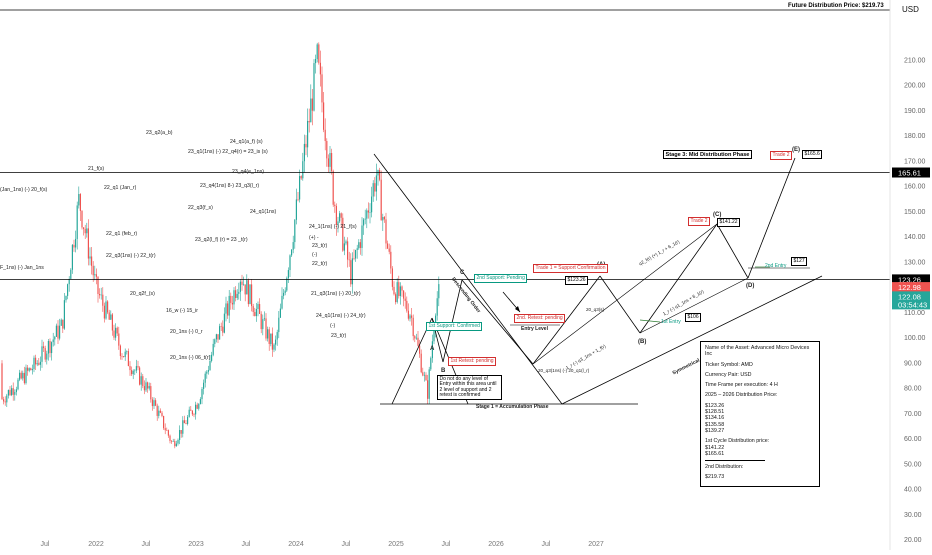 The width and height of the screenshot is (932, 555). Describe the element at coordinates (915, 262) in the screenshot. I see `price-tick-label: 130.00` at that location.